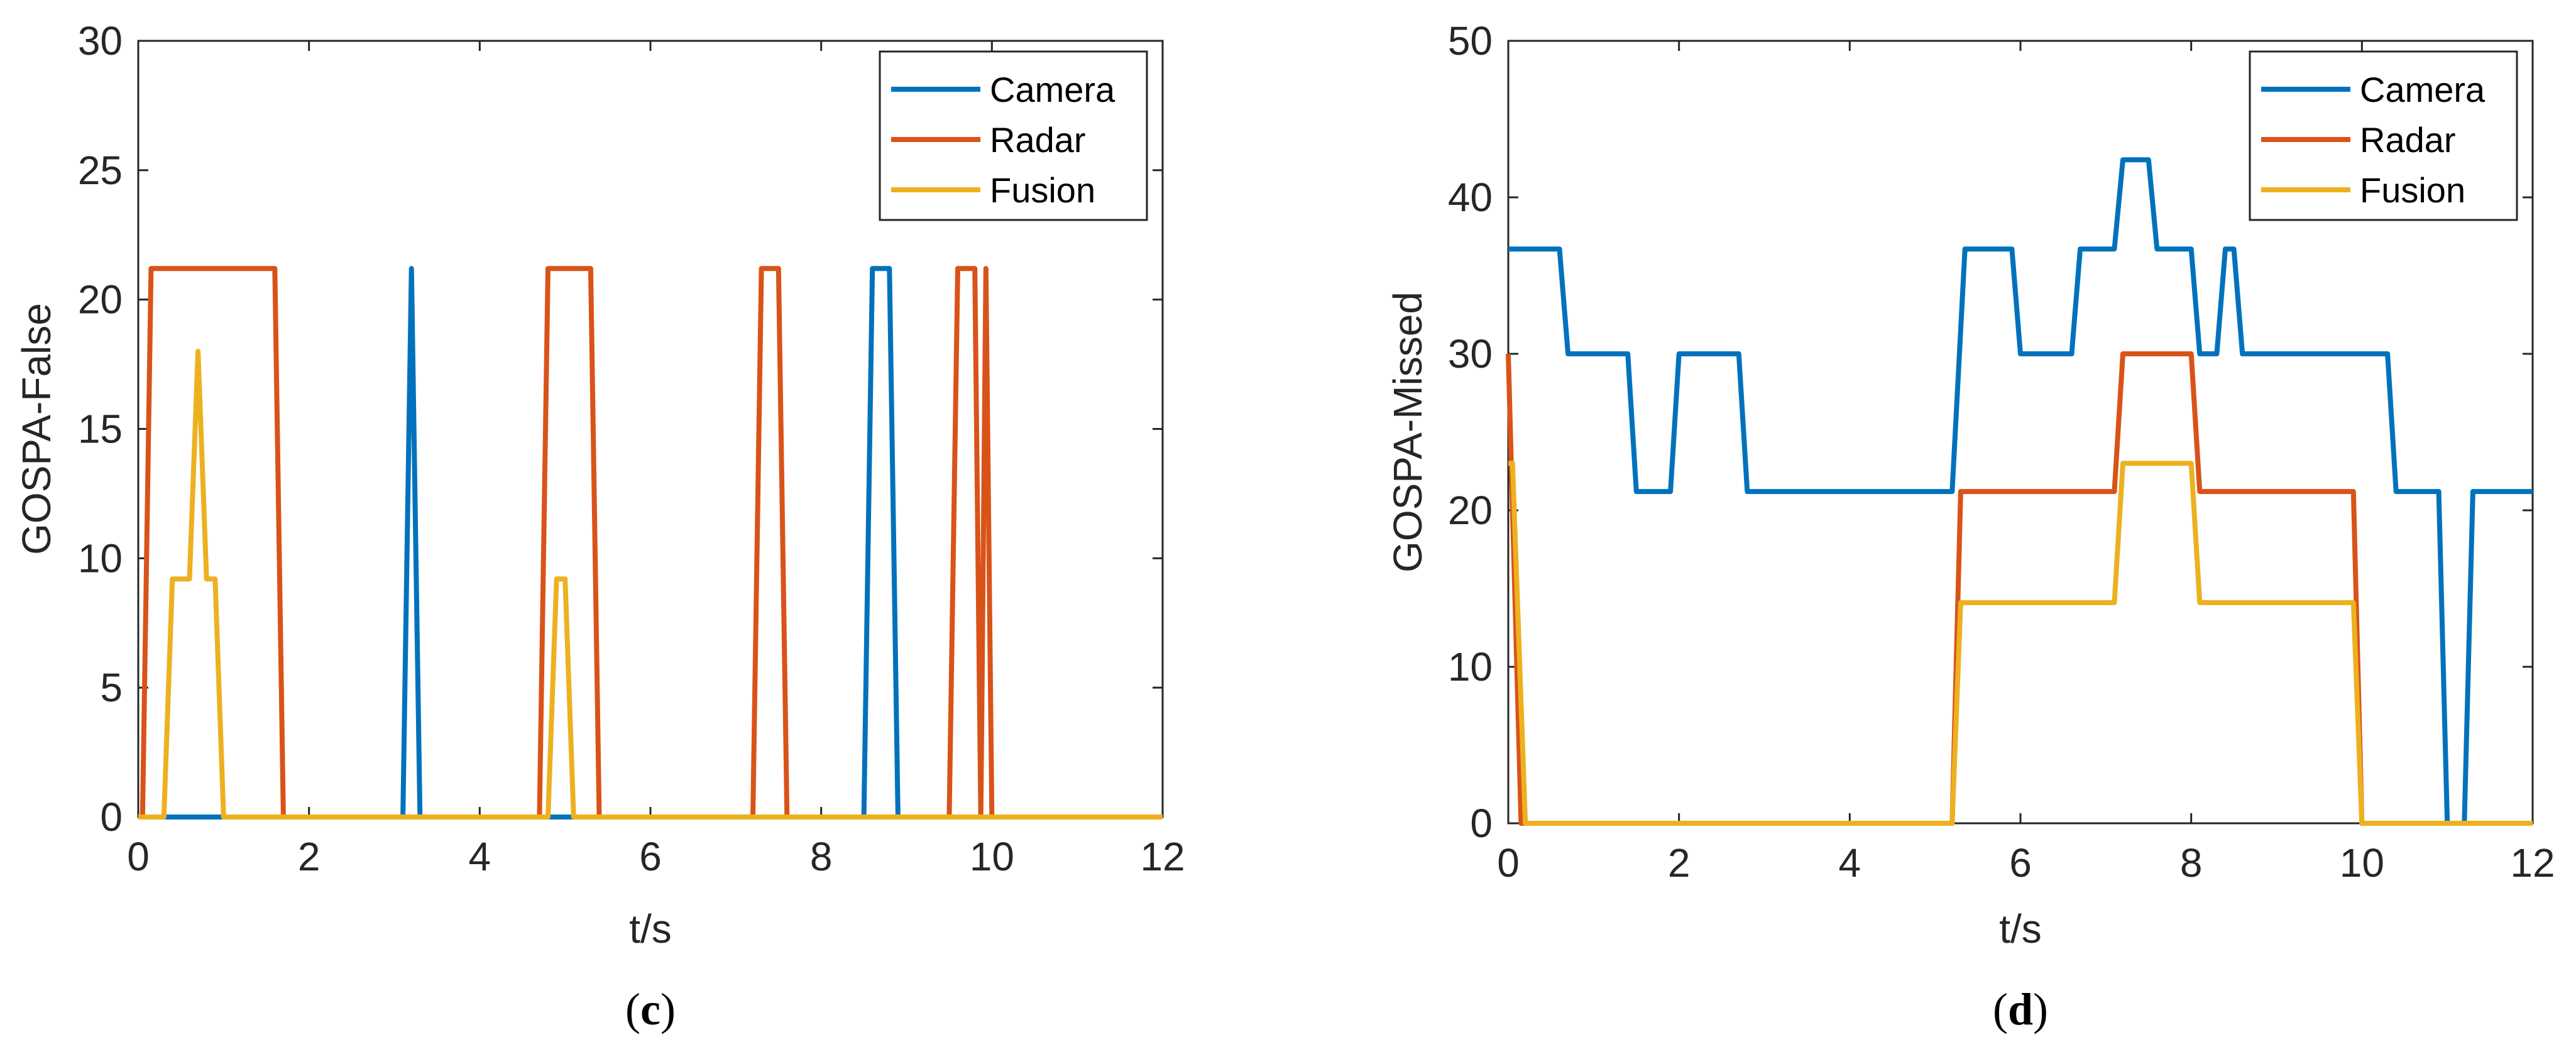 Image resolution: width=2576 pixels, height=1042 pixels. I want to click on x-tick-label-c-2: 4, so click(480, 856).